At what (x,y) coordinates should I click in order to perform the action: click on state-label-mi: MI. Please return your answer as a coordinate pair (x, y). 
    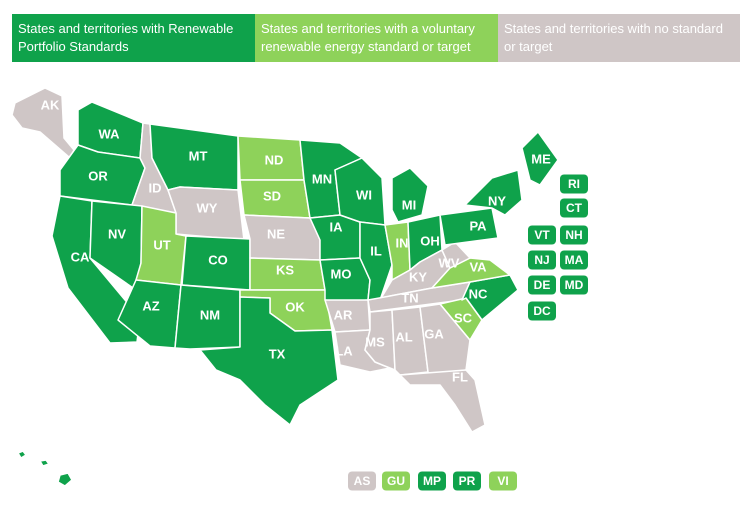
    Looking at the image, I should click on (409, 204).